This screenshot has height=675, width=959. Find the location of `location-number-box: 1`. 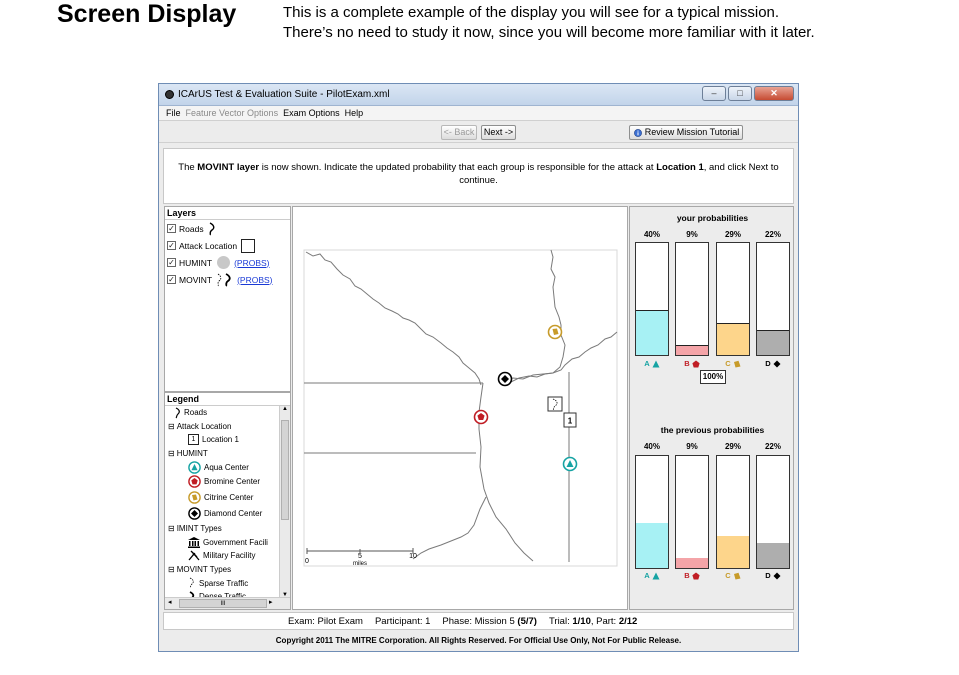

location-number-box: 1 is located at coordinates (193, 440).